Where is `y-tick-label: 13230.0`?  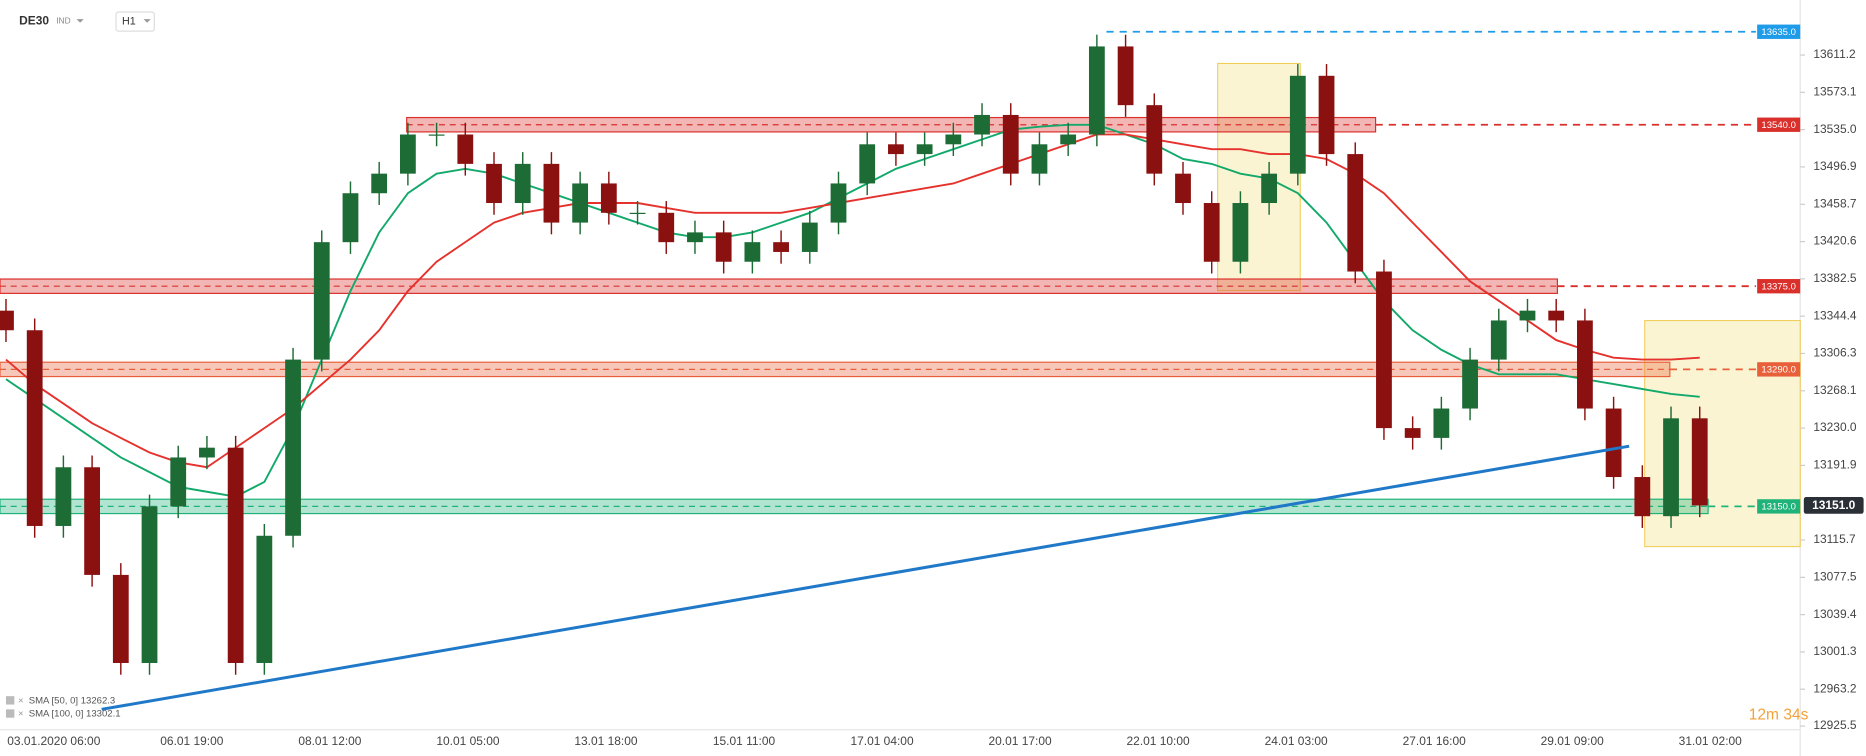
y-tick-label: 13230.0 is located at coordinates (1835, 427).